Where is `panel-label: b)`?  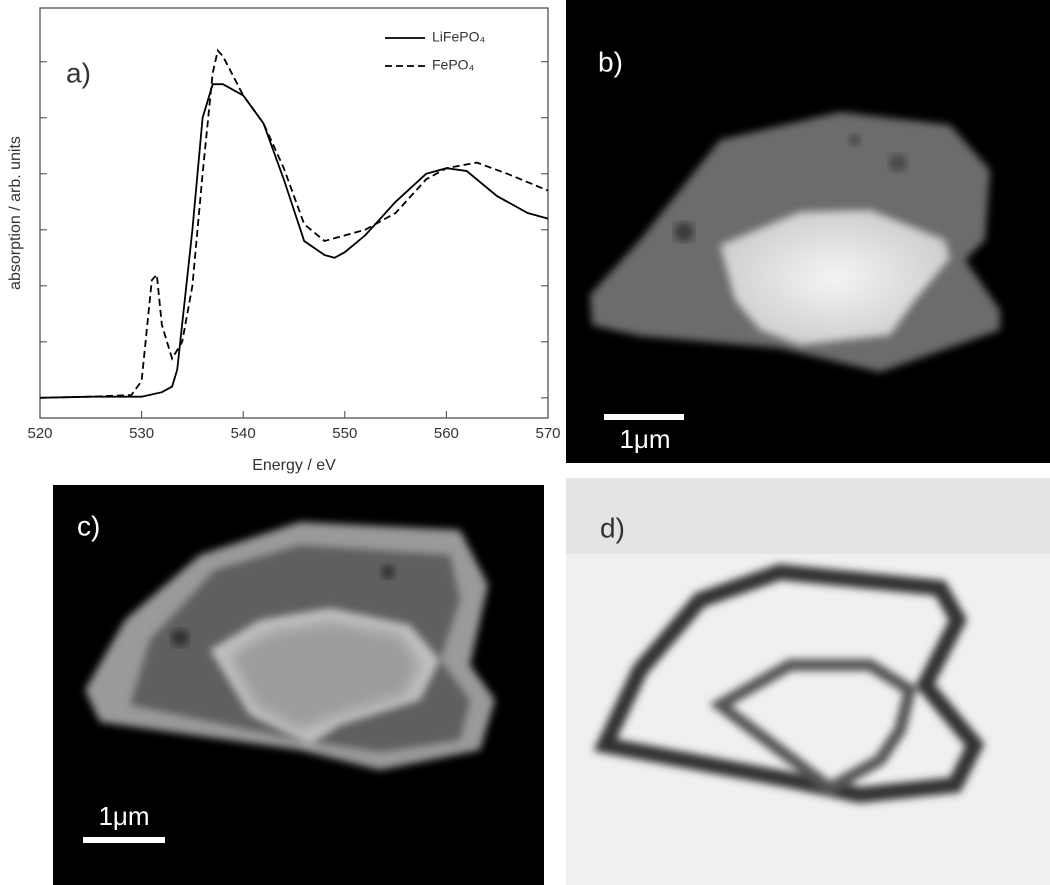
panel-label: b) is located at coordinates (610, 61).